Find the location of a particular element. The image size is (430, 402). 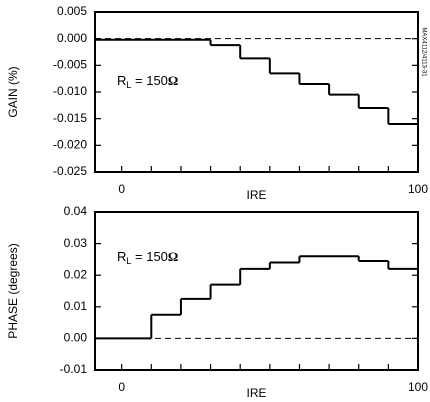

y-tick-label: 0.03 is located at coordinates (76, 243).